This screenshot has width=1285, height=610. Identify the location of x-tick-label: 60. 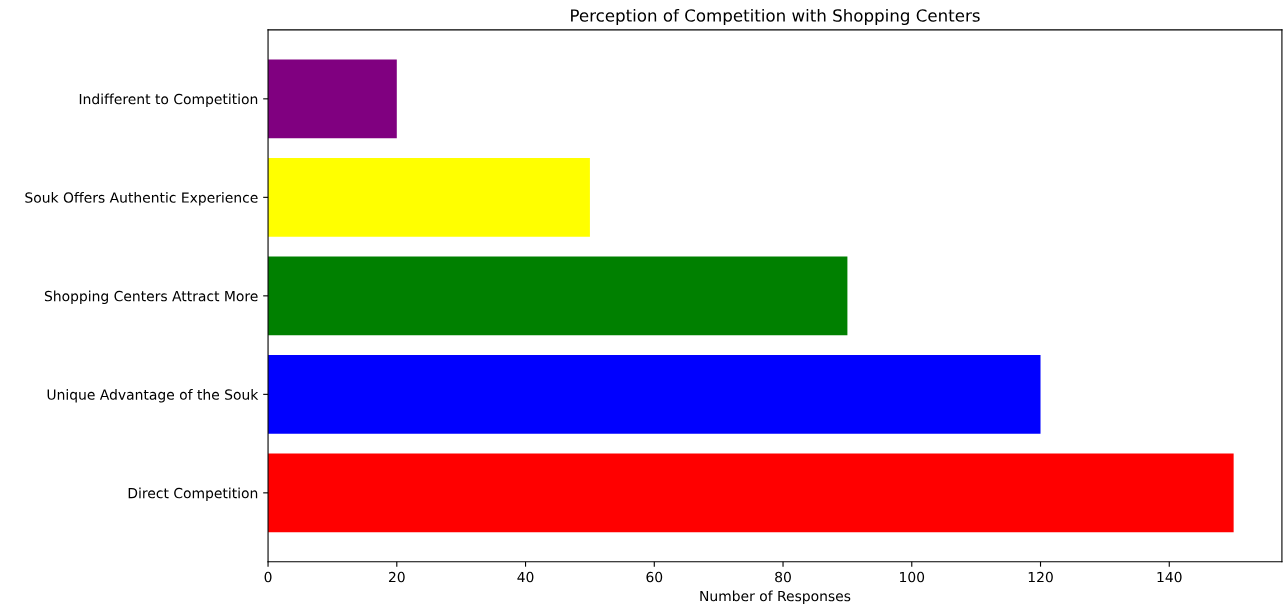
(654, 577).